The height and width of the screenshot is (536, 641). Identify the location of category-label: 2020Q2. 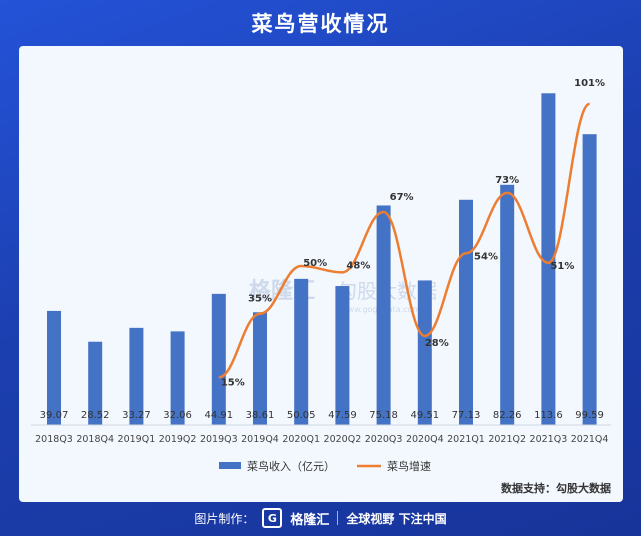
(343, 439).